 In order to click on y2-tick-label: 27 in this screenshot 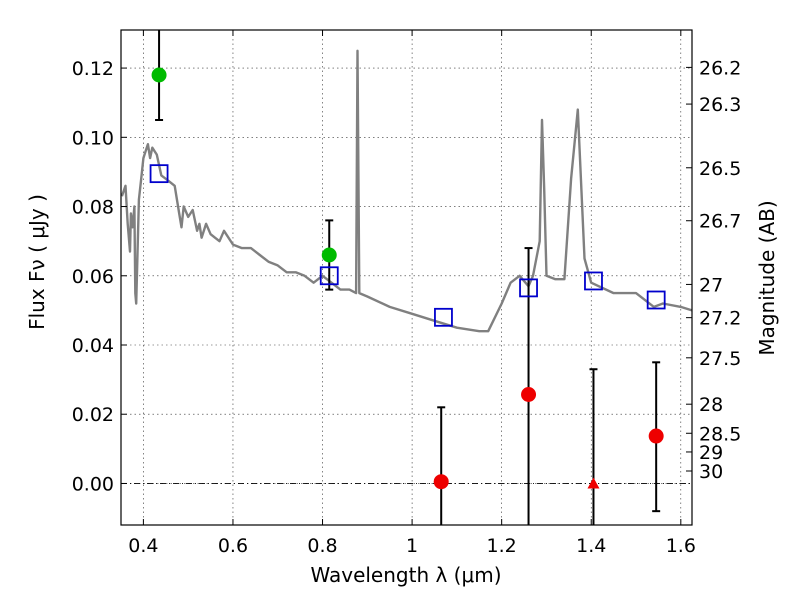, I will do `click(711, 285)`.